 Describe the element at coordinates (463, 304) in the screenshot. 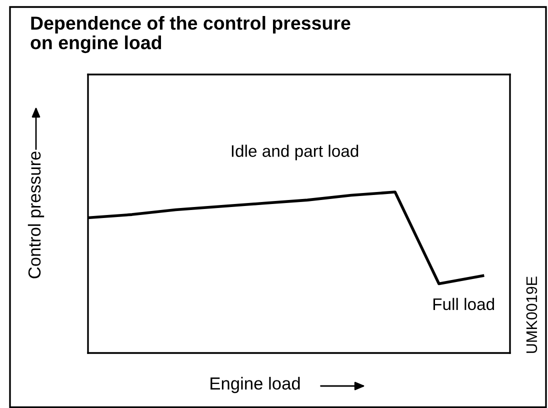

I see `annotation: Full load` at that location.